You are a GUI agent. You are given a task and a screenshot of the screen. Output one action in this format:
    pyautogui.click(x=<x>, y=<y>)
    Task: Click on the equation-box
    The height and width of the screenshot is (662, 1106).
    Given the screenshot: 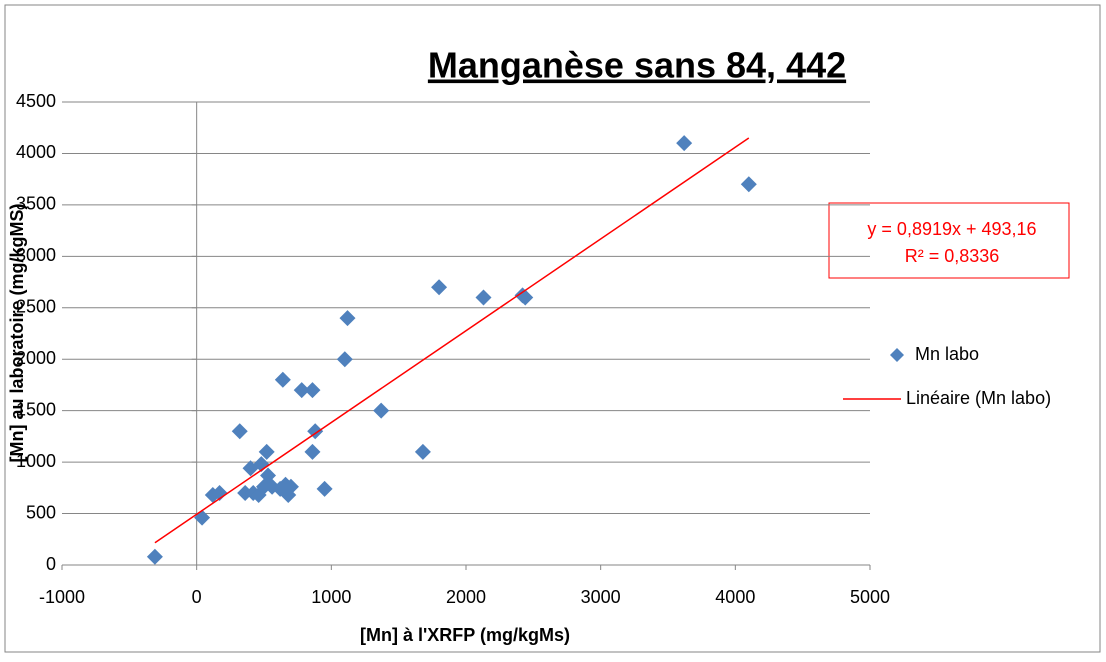 What is the action you would take?
    pyautogui.click(x=949, y=240)
    